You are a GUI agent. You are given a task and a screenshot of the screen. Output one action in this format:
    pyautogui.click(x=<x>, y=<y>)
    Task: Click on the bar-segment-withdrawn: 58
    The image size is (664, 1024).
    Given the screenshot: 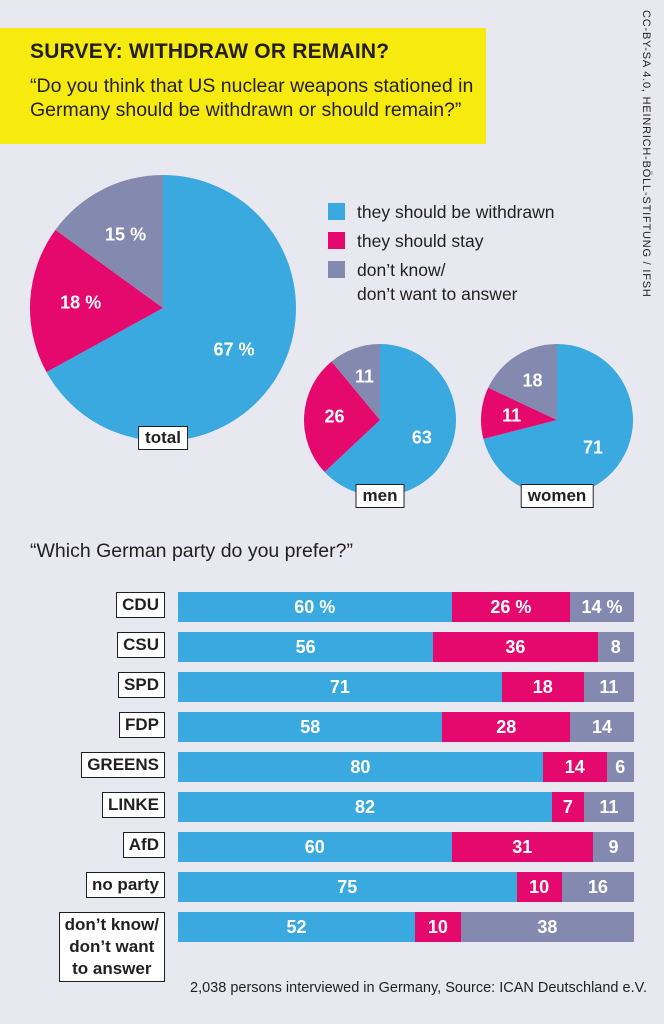 What is the action you would take?
    pyautogui.click(x=310, y=727)
    